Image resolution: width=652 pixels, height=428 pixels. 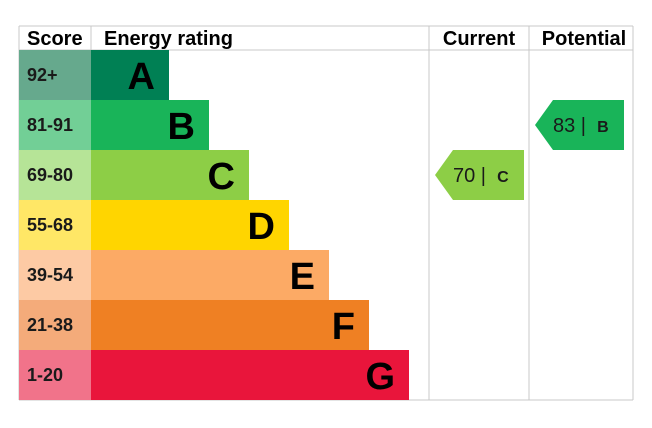 What do you see at coordinates (302, 277) in the screenshot?
I see `rating-letter-e: E` at bounding box center [302, 277].